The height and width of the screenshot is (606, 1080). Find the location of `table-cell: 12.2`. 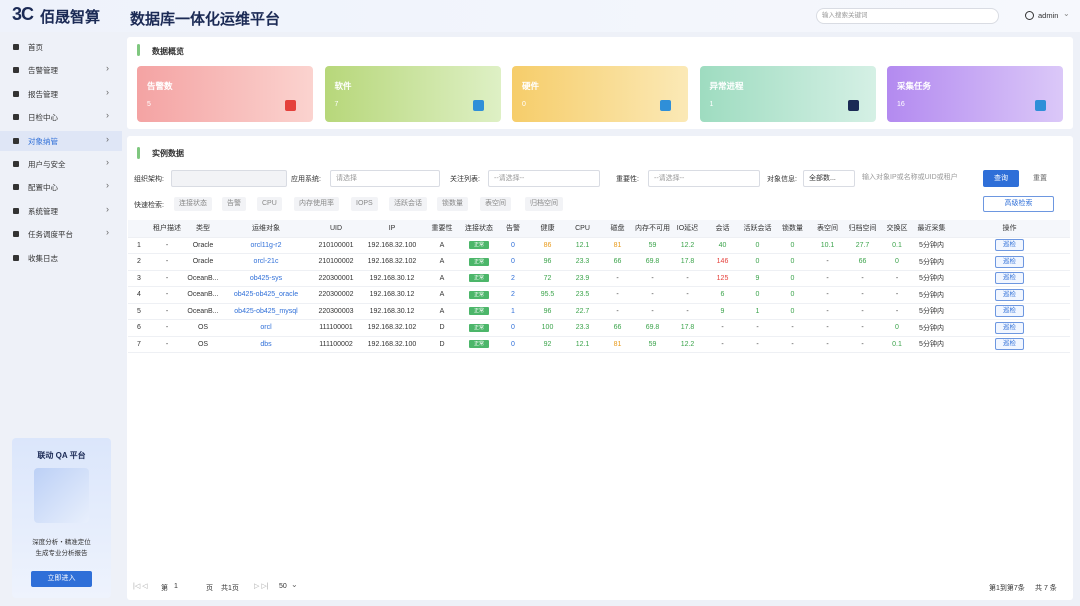

table-cell: 12.2 is located at coordinates (687, 344).